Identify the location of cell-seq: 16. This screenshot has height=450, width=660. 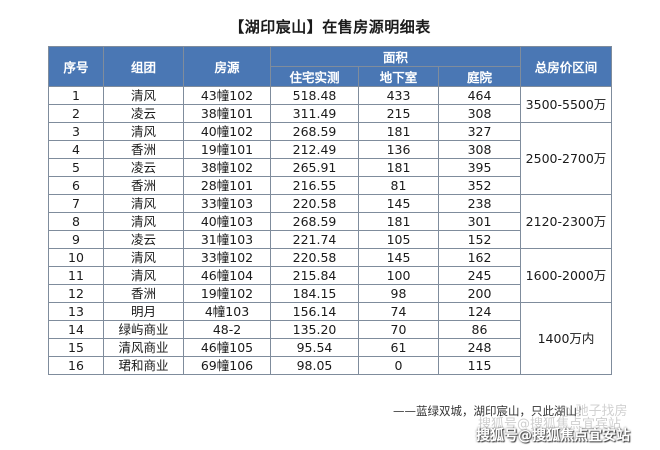
(76, 365).